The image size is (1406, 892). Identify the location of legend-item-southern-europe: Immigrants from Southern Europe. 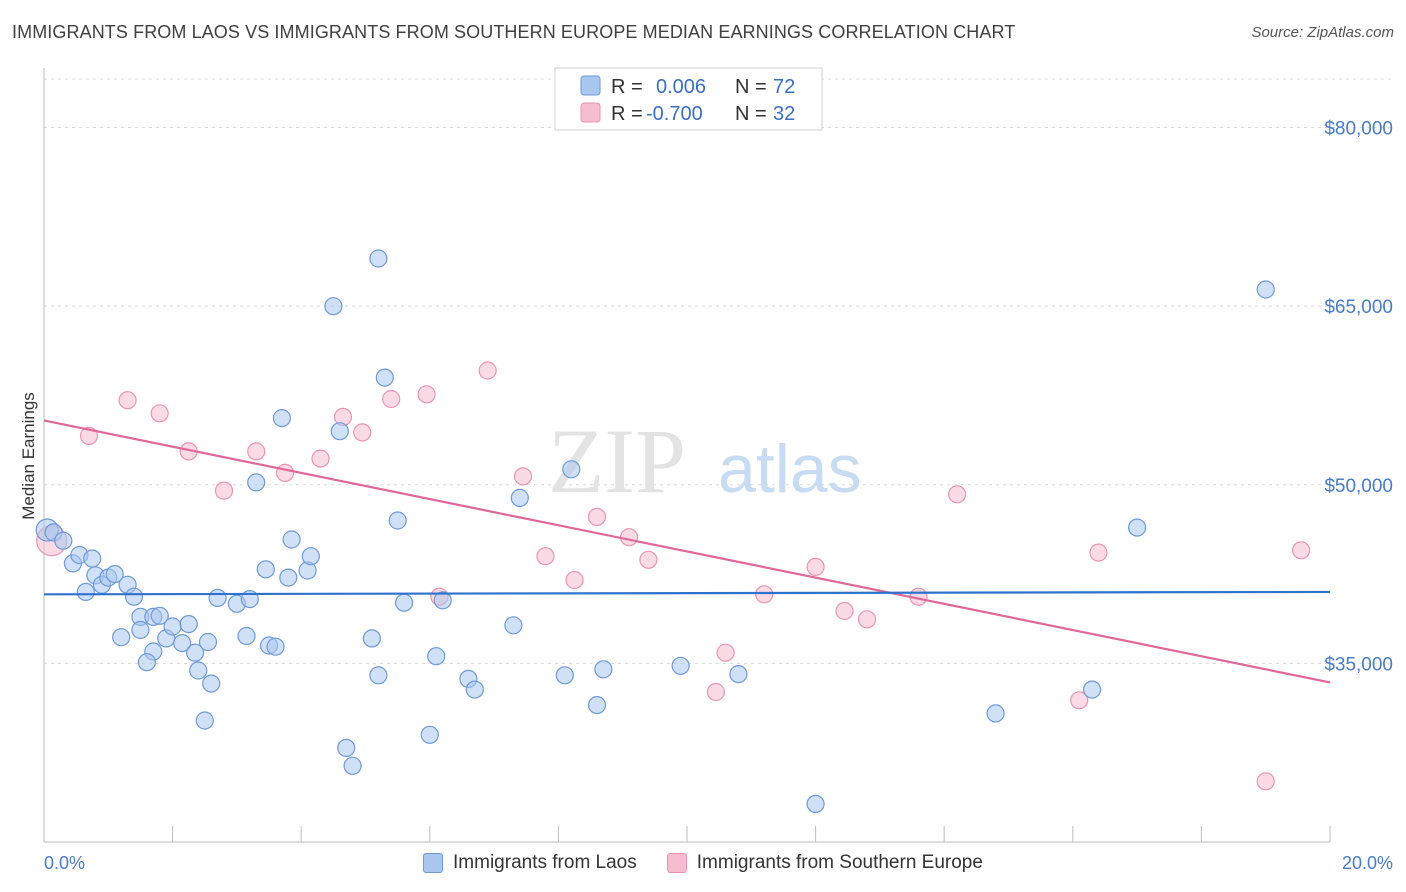
(824, 863).